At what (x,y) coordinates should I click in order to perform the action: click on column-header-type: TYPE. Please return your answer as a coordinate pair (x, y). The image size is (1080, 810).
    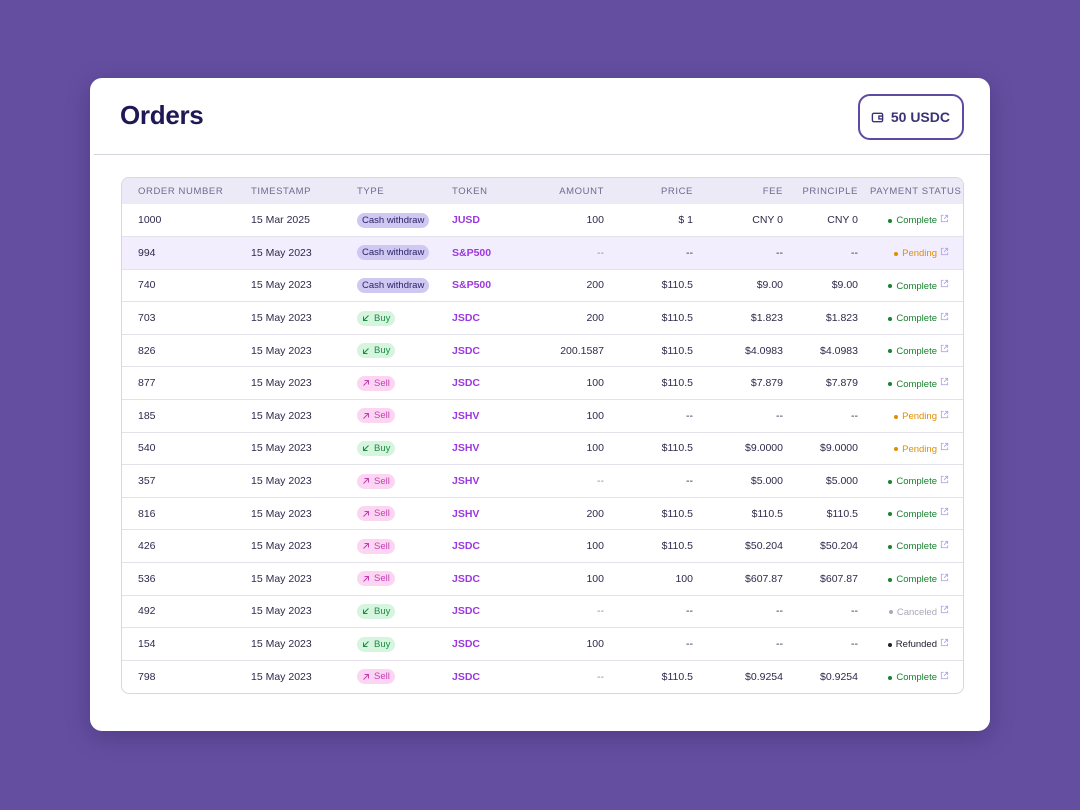
    Looking at the image, I should click on (371, 191).